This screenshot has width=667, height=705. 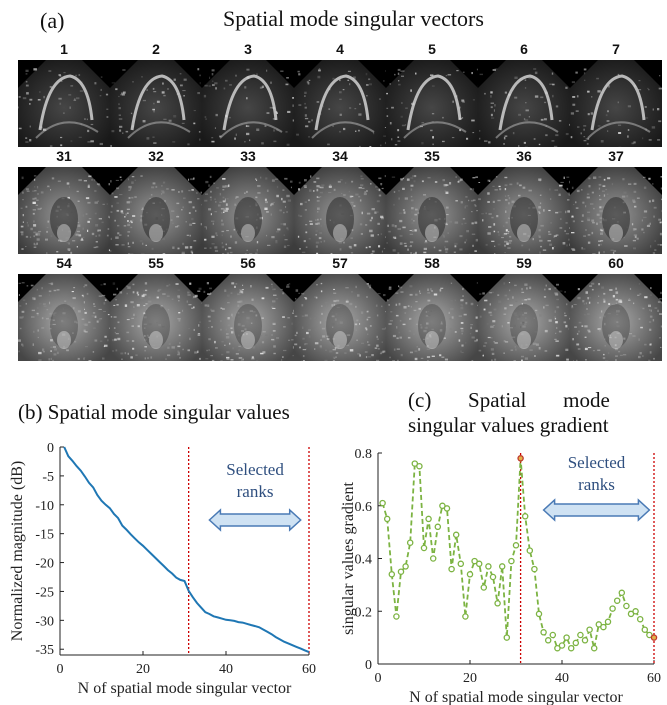 I want to click on y-tick-label: -15, so click(x=44, y=535).